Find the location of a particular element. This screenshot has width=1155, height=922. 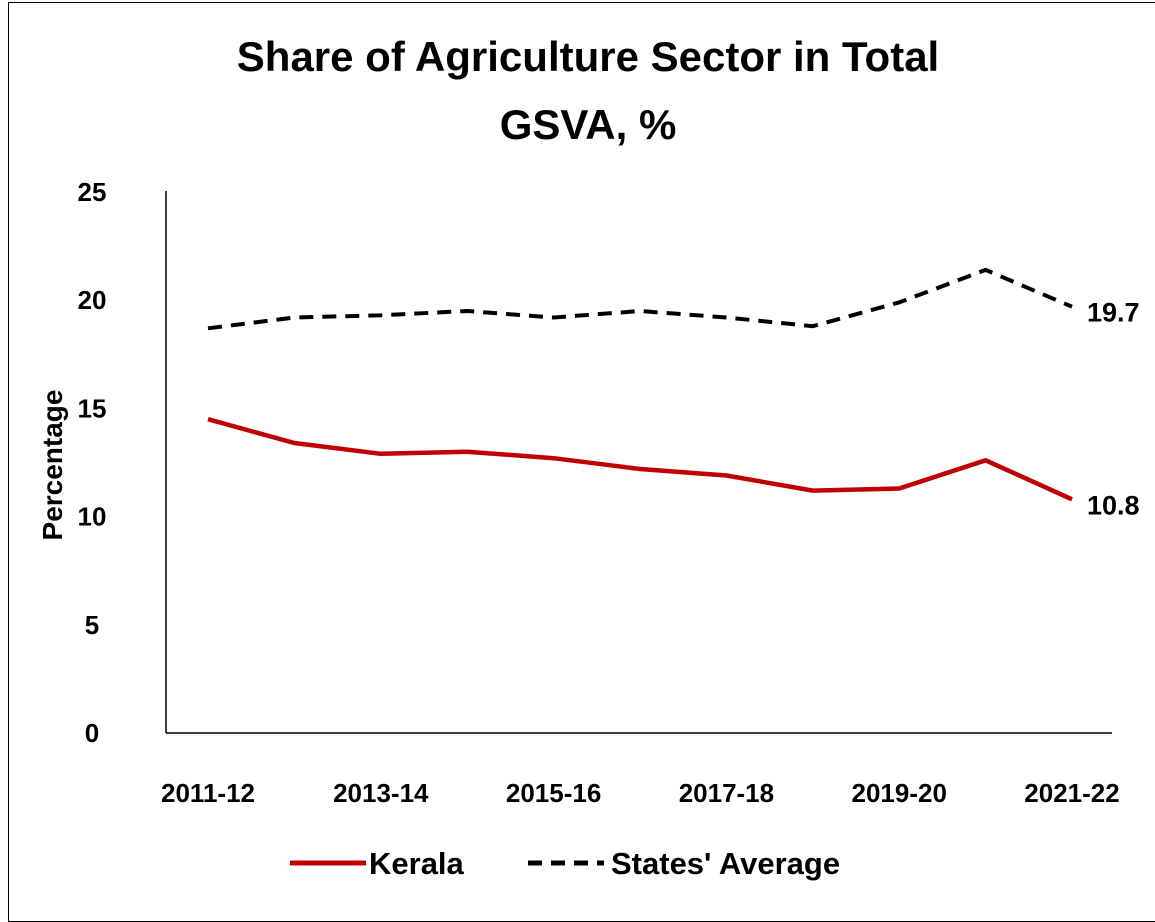

y-tick-label: 15 is located at coordinates (92, 408).